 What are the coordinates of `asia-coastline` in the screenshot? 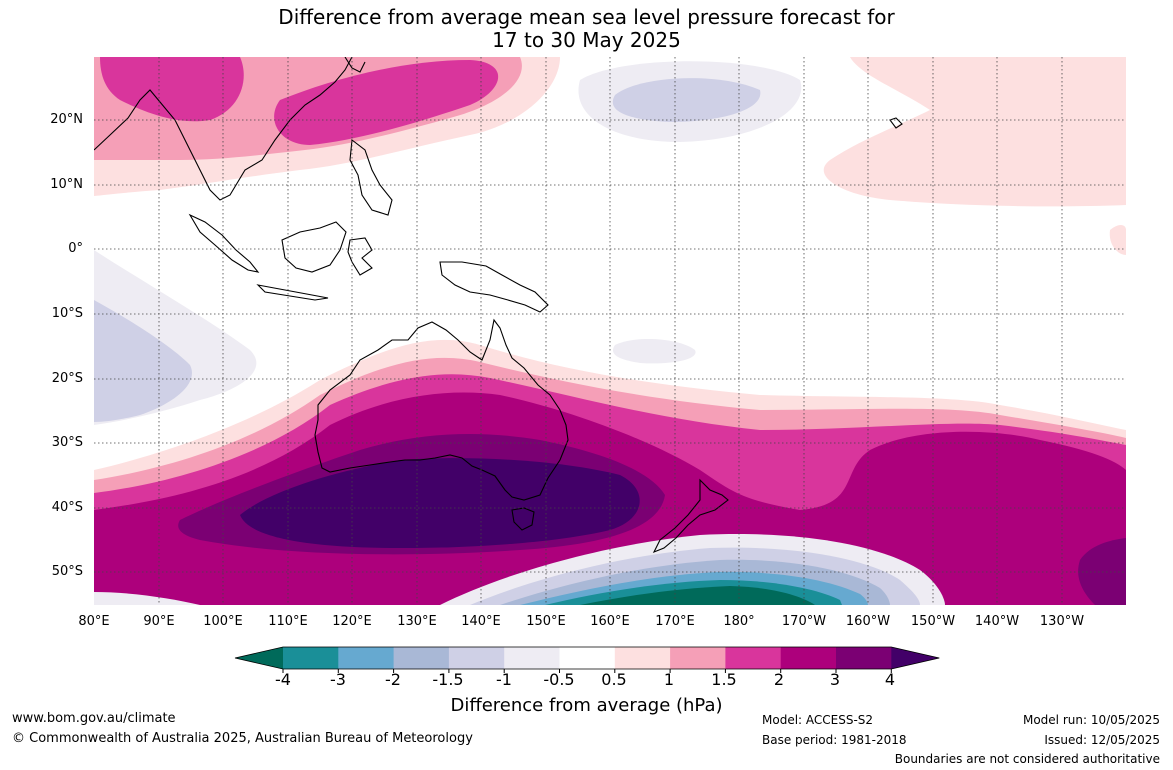 It's located at (223, 129).